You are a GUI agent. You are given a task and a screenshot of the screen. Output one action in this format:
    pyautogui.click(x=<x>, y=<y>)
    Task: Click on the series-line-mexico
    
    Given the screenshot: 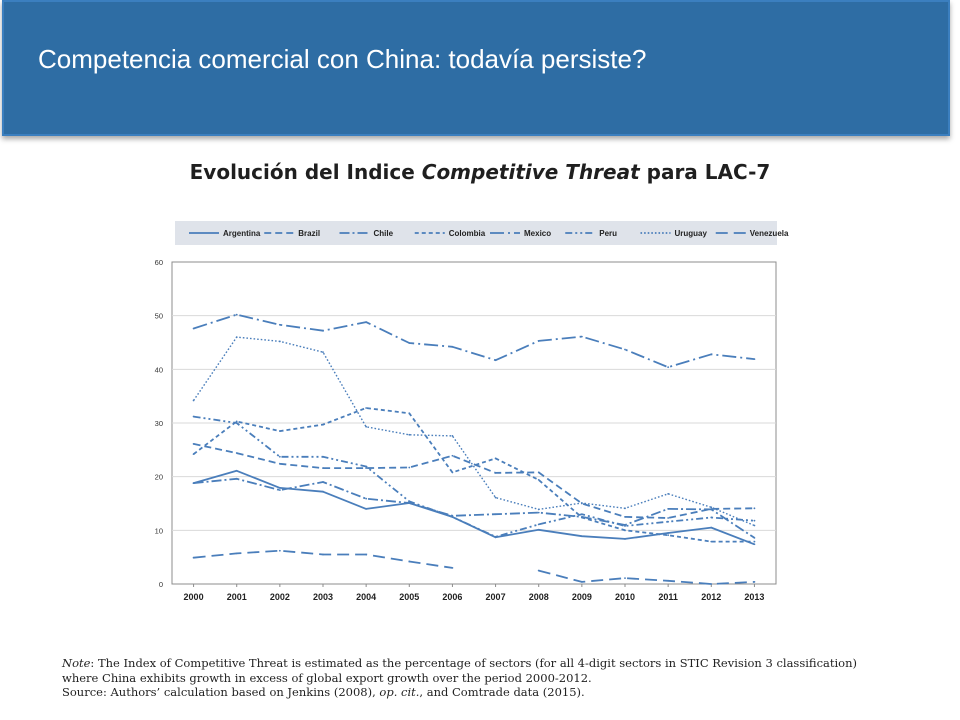 What is the action you would take?
    pyautogui.click(x=474, y=341)
    